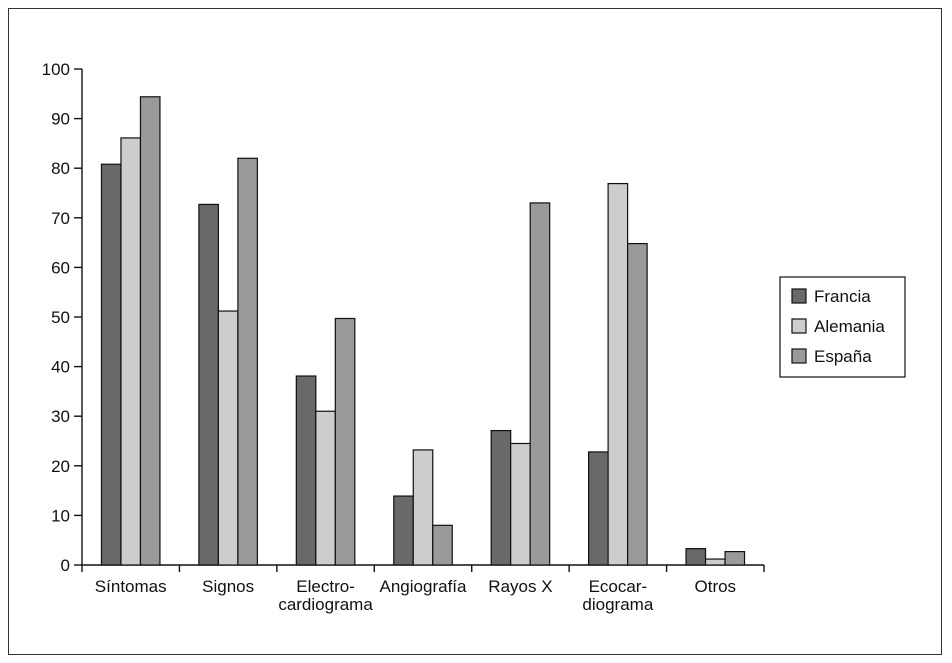 Image resolution: width=952 pixels, height=663 pixels. Describe the element at coordinates (423, 586) in the screenshot. I see `x-tick-label: Angiografía` at that location.